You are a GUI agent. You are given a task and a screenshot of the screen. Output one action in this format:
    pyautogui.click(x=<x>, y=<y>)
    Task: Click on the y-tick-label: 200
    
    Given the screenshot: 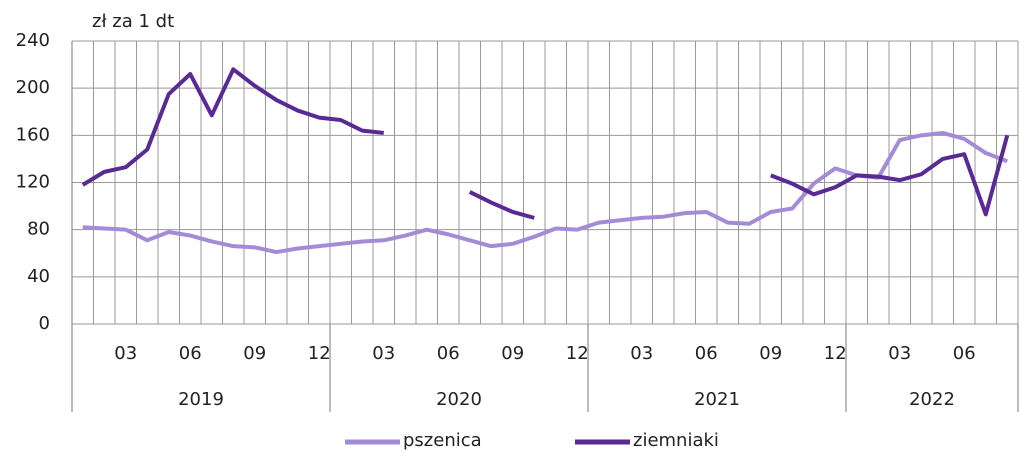 What is the action you would take?
    pyautogui.click(x=33, y=87)
    